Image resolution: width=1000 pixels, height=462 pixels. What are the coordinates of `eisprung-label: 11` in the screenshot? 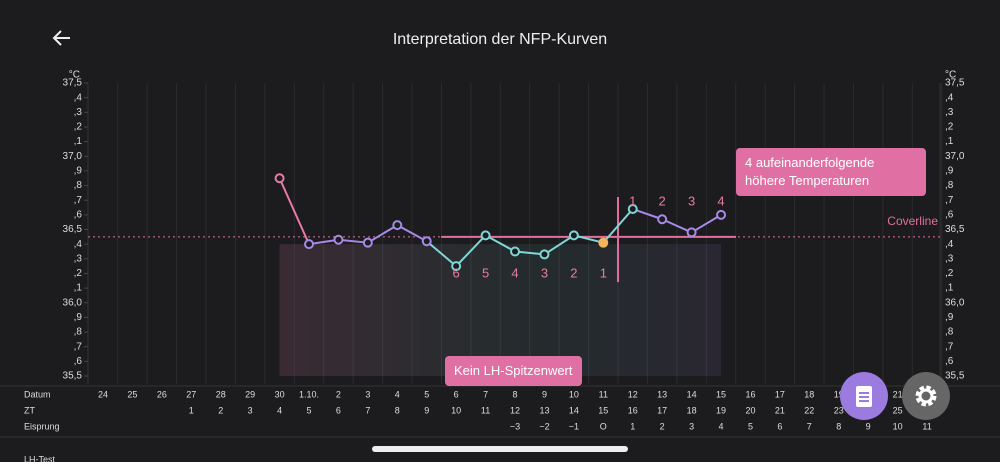 It's located at (926, 426).